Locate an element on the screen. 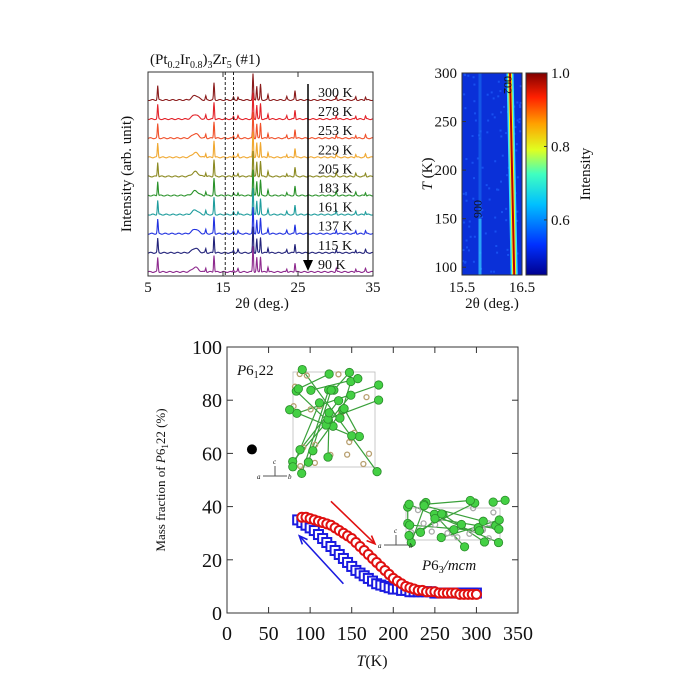  heatmap-xlabel: 2θ (deg.) is located at coordinates (492, 304).